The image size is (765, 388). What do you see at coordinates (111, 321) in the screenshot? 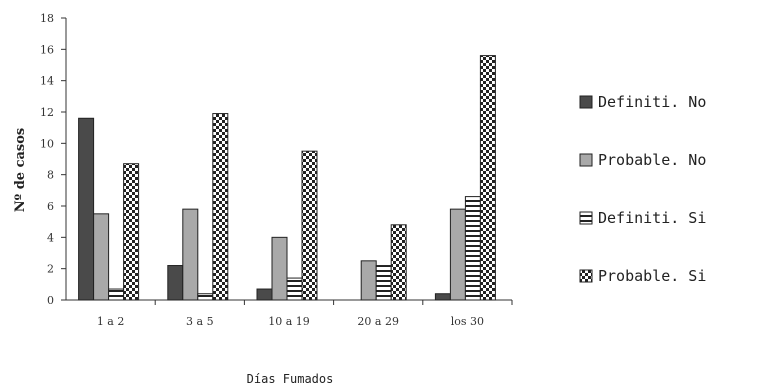
I see `x-tick-label: 1 a 2` at bounding box center [111, 321].